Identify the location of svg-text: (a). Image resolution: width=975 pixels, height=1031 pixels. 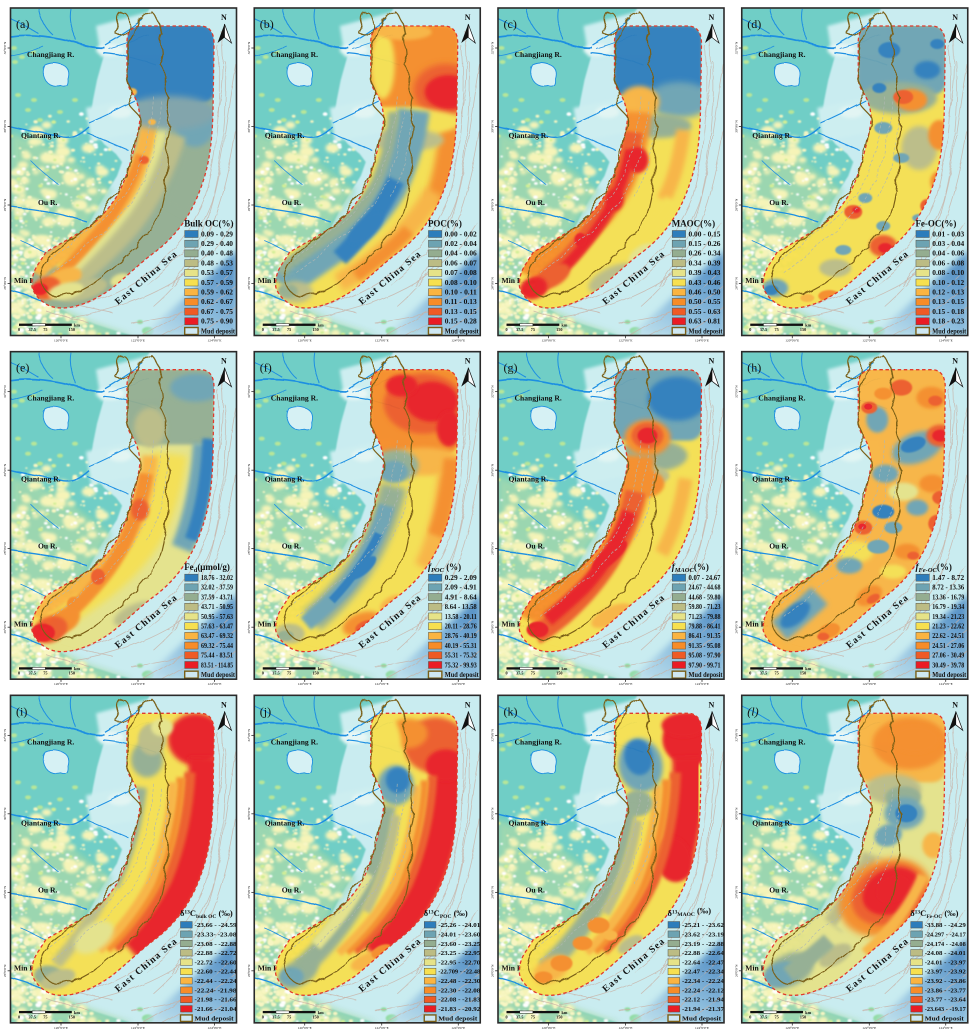
(22, 24).